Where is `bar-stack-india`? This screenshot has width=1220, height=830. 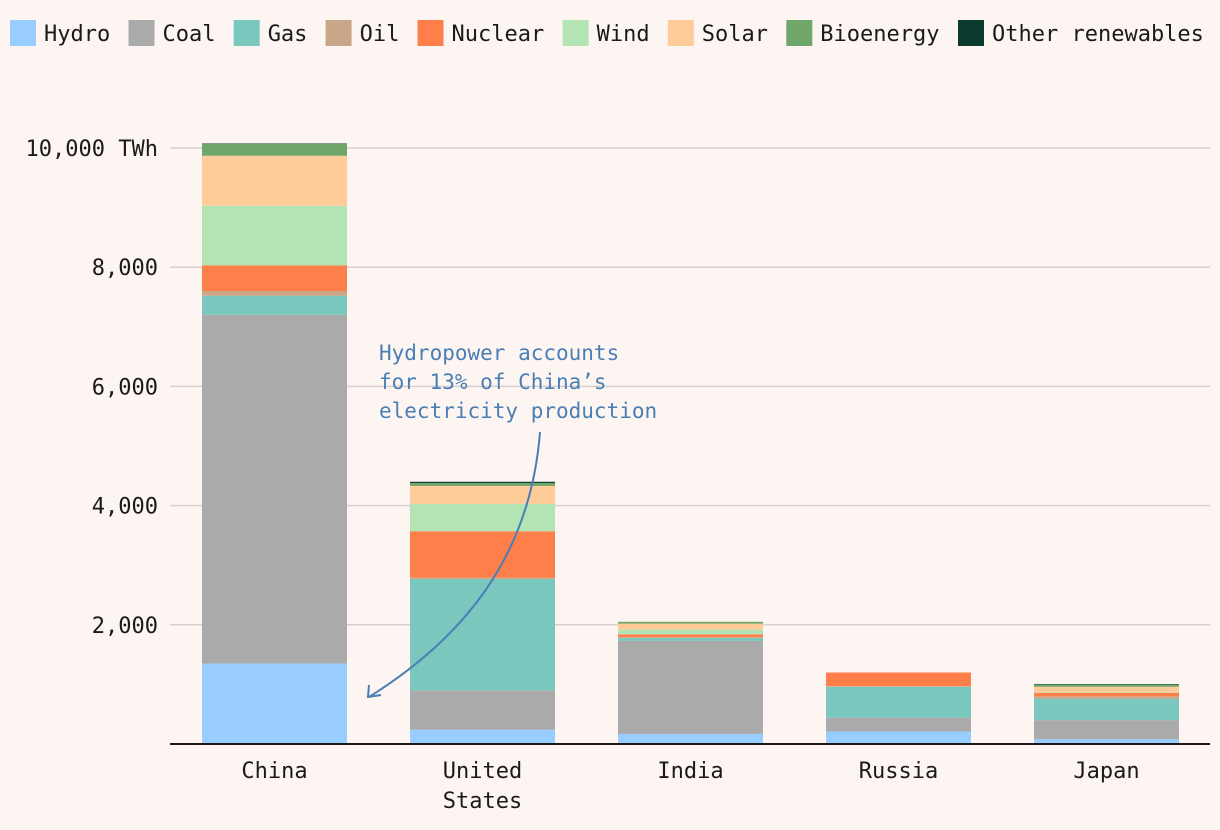
bar-stack-india is located at coordinates (690, 682).